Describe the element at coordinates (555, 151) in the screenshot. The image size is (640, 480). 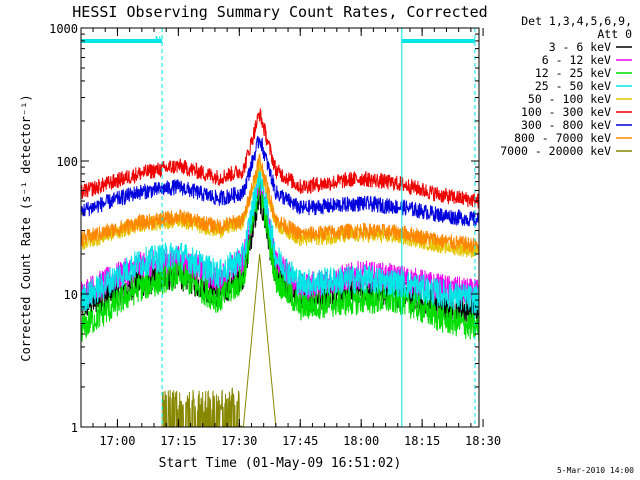
I see `legend-label-9: 7000 - 20000 keV` at that location.